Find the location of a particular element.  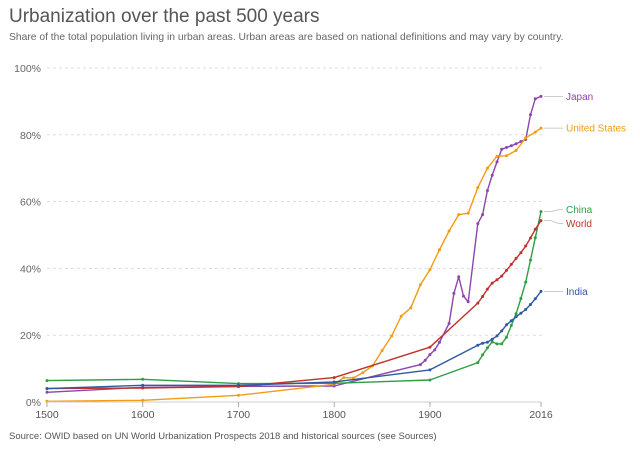

y-tick-label: 100% is located at coordinates (27, 69).